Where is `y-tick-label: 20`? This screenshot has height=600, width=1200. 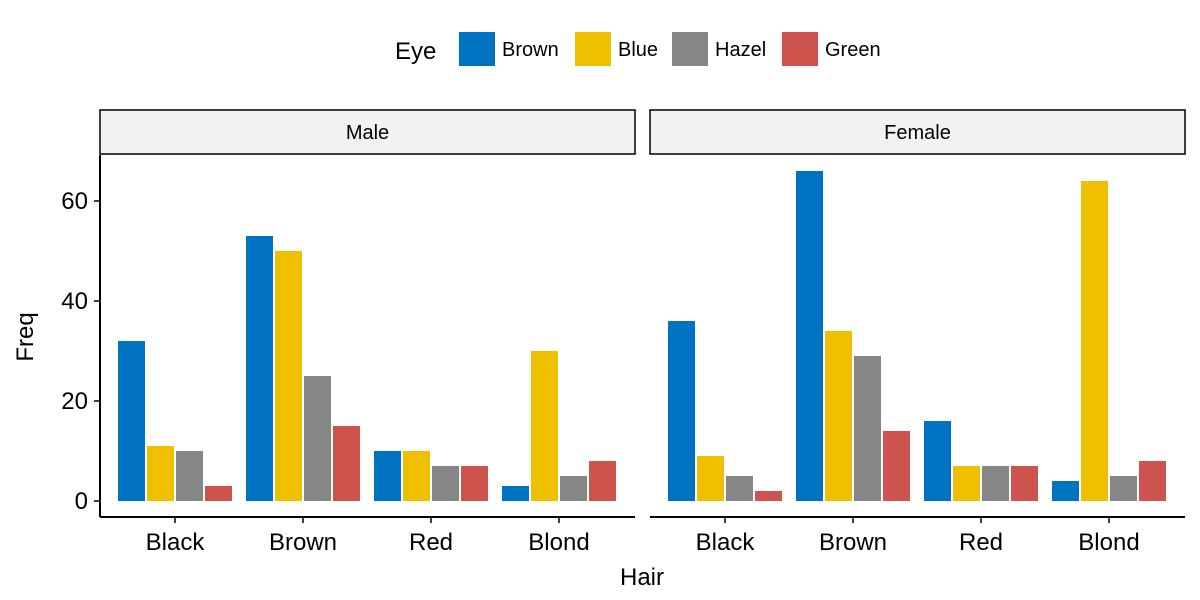
y-tick-label: 20 is located at coordinates (74, 401).